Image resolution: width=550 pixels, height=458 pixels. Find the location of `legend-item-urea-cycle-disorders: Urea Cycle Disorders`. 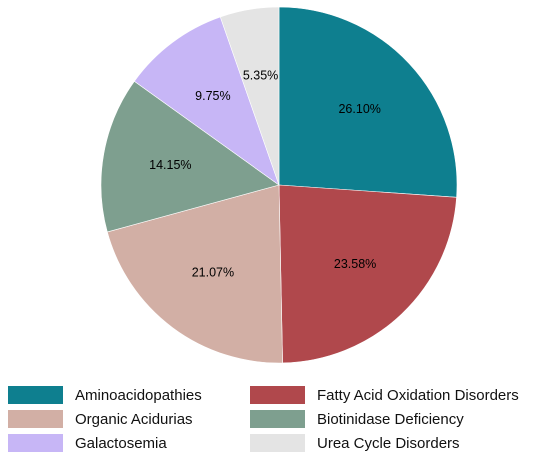

legend-item-urea-cycle-disorders: Urea Cycle Disorders is located at coordinates (355, 443).